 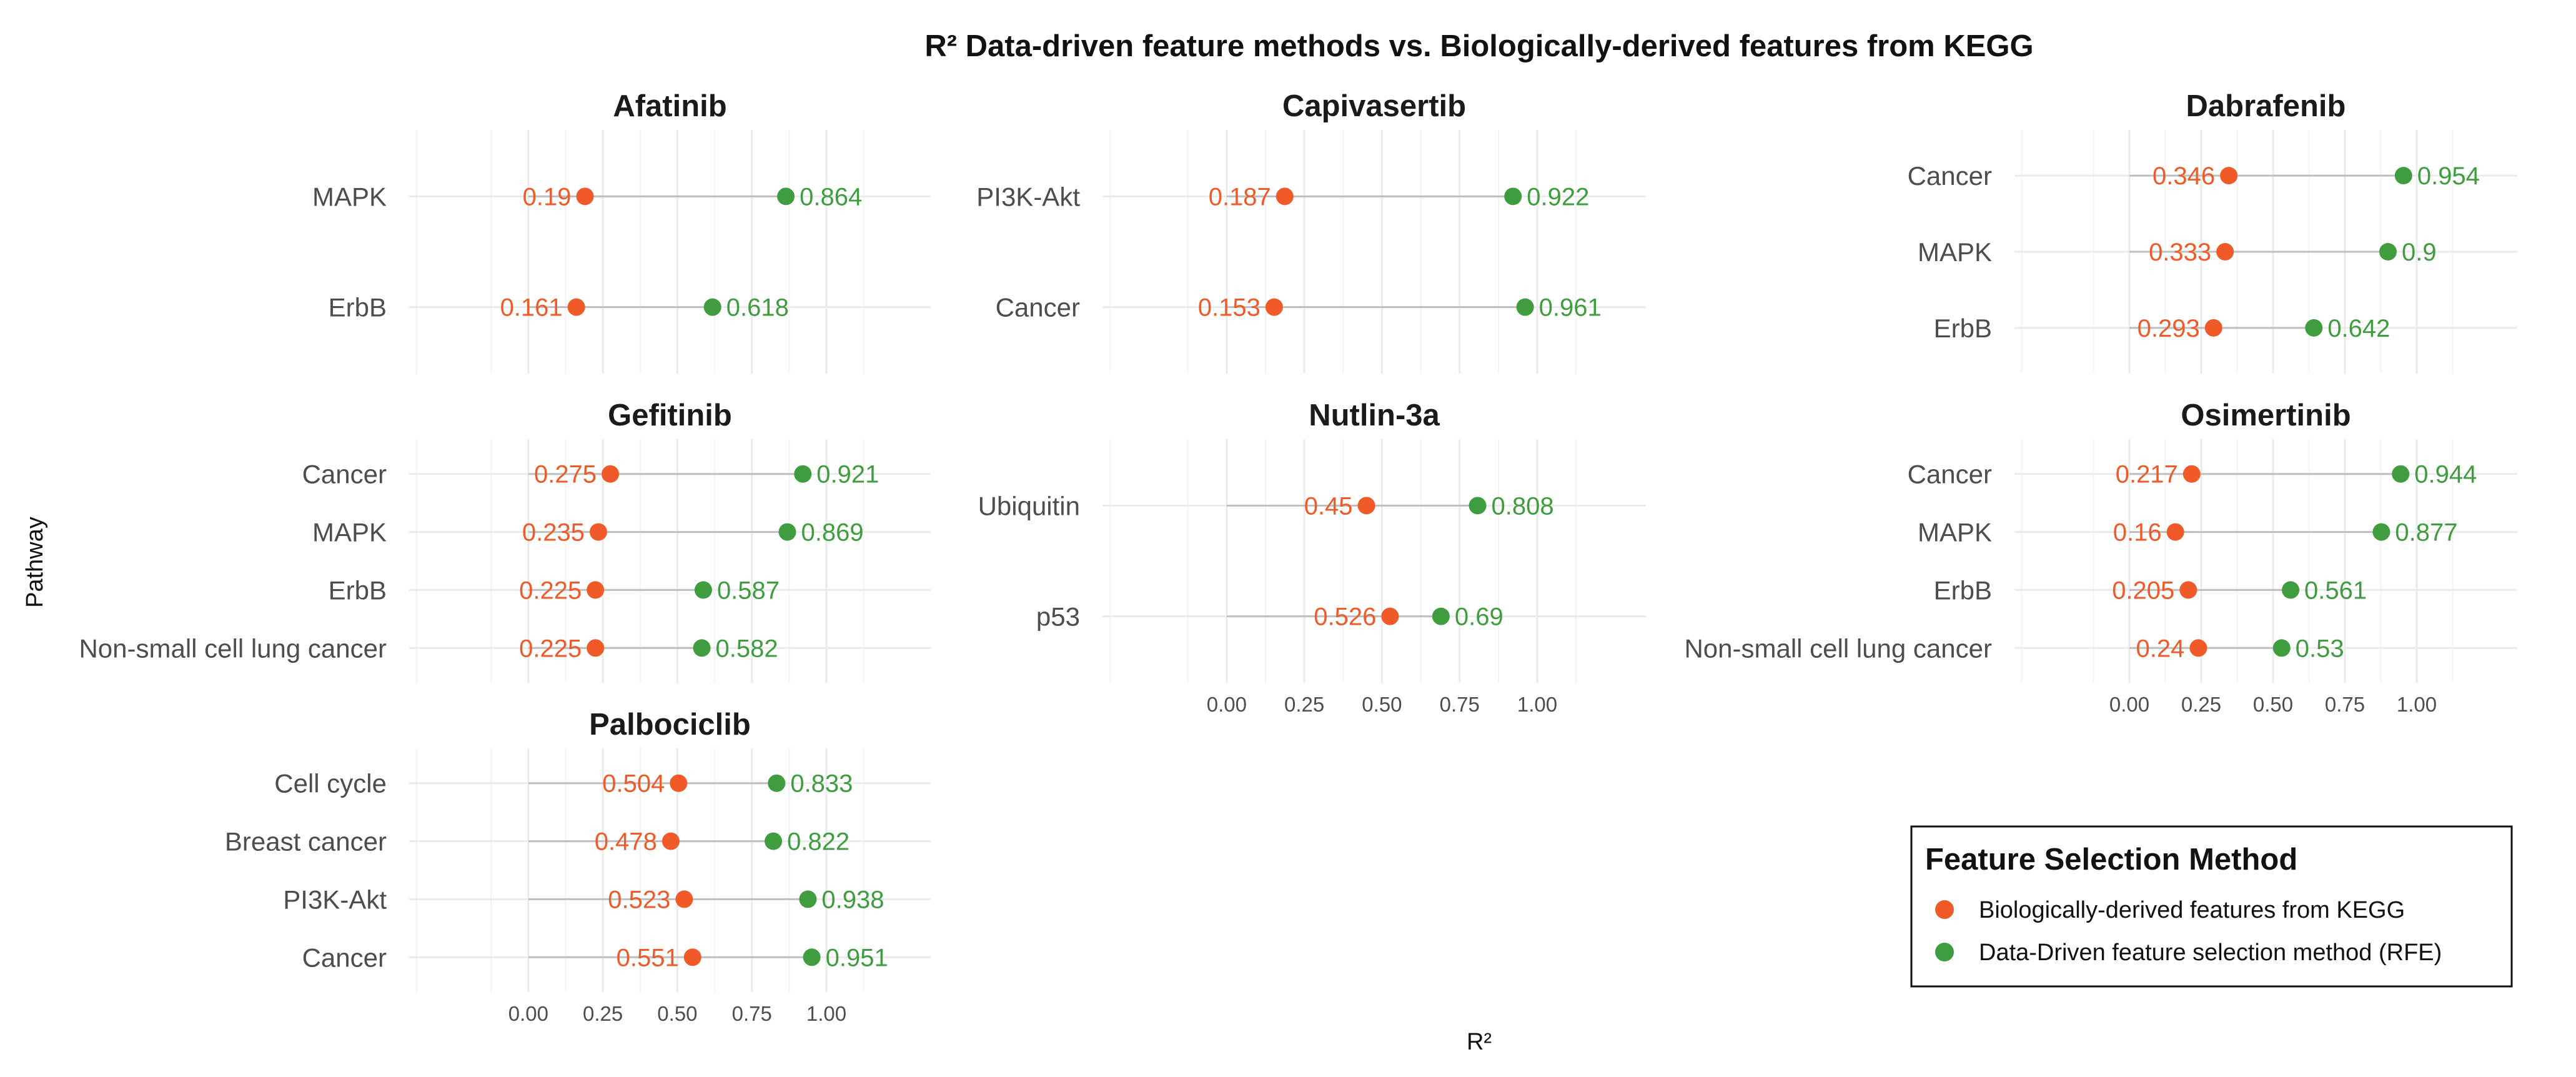 What do you see at coordinates (669, 106) in the screenshot?
I see `facet-title: Afatinib` at bounding box center [669, 106].